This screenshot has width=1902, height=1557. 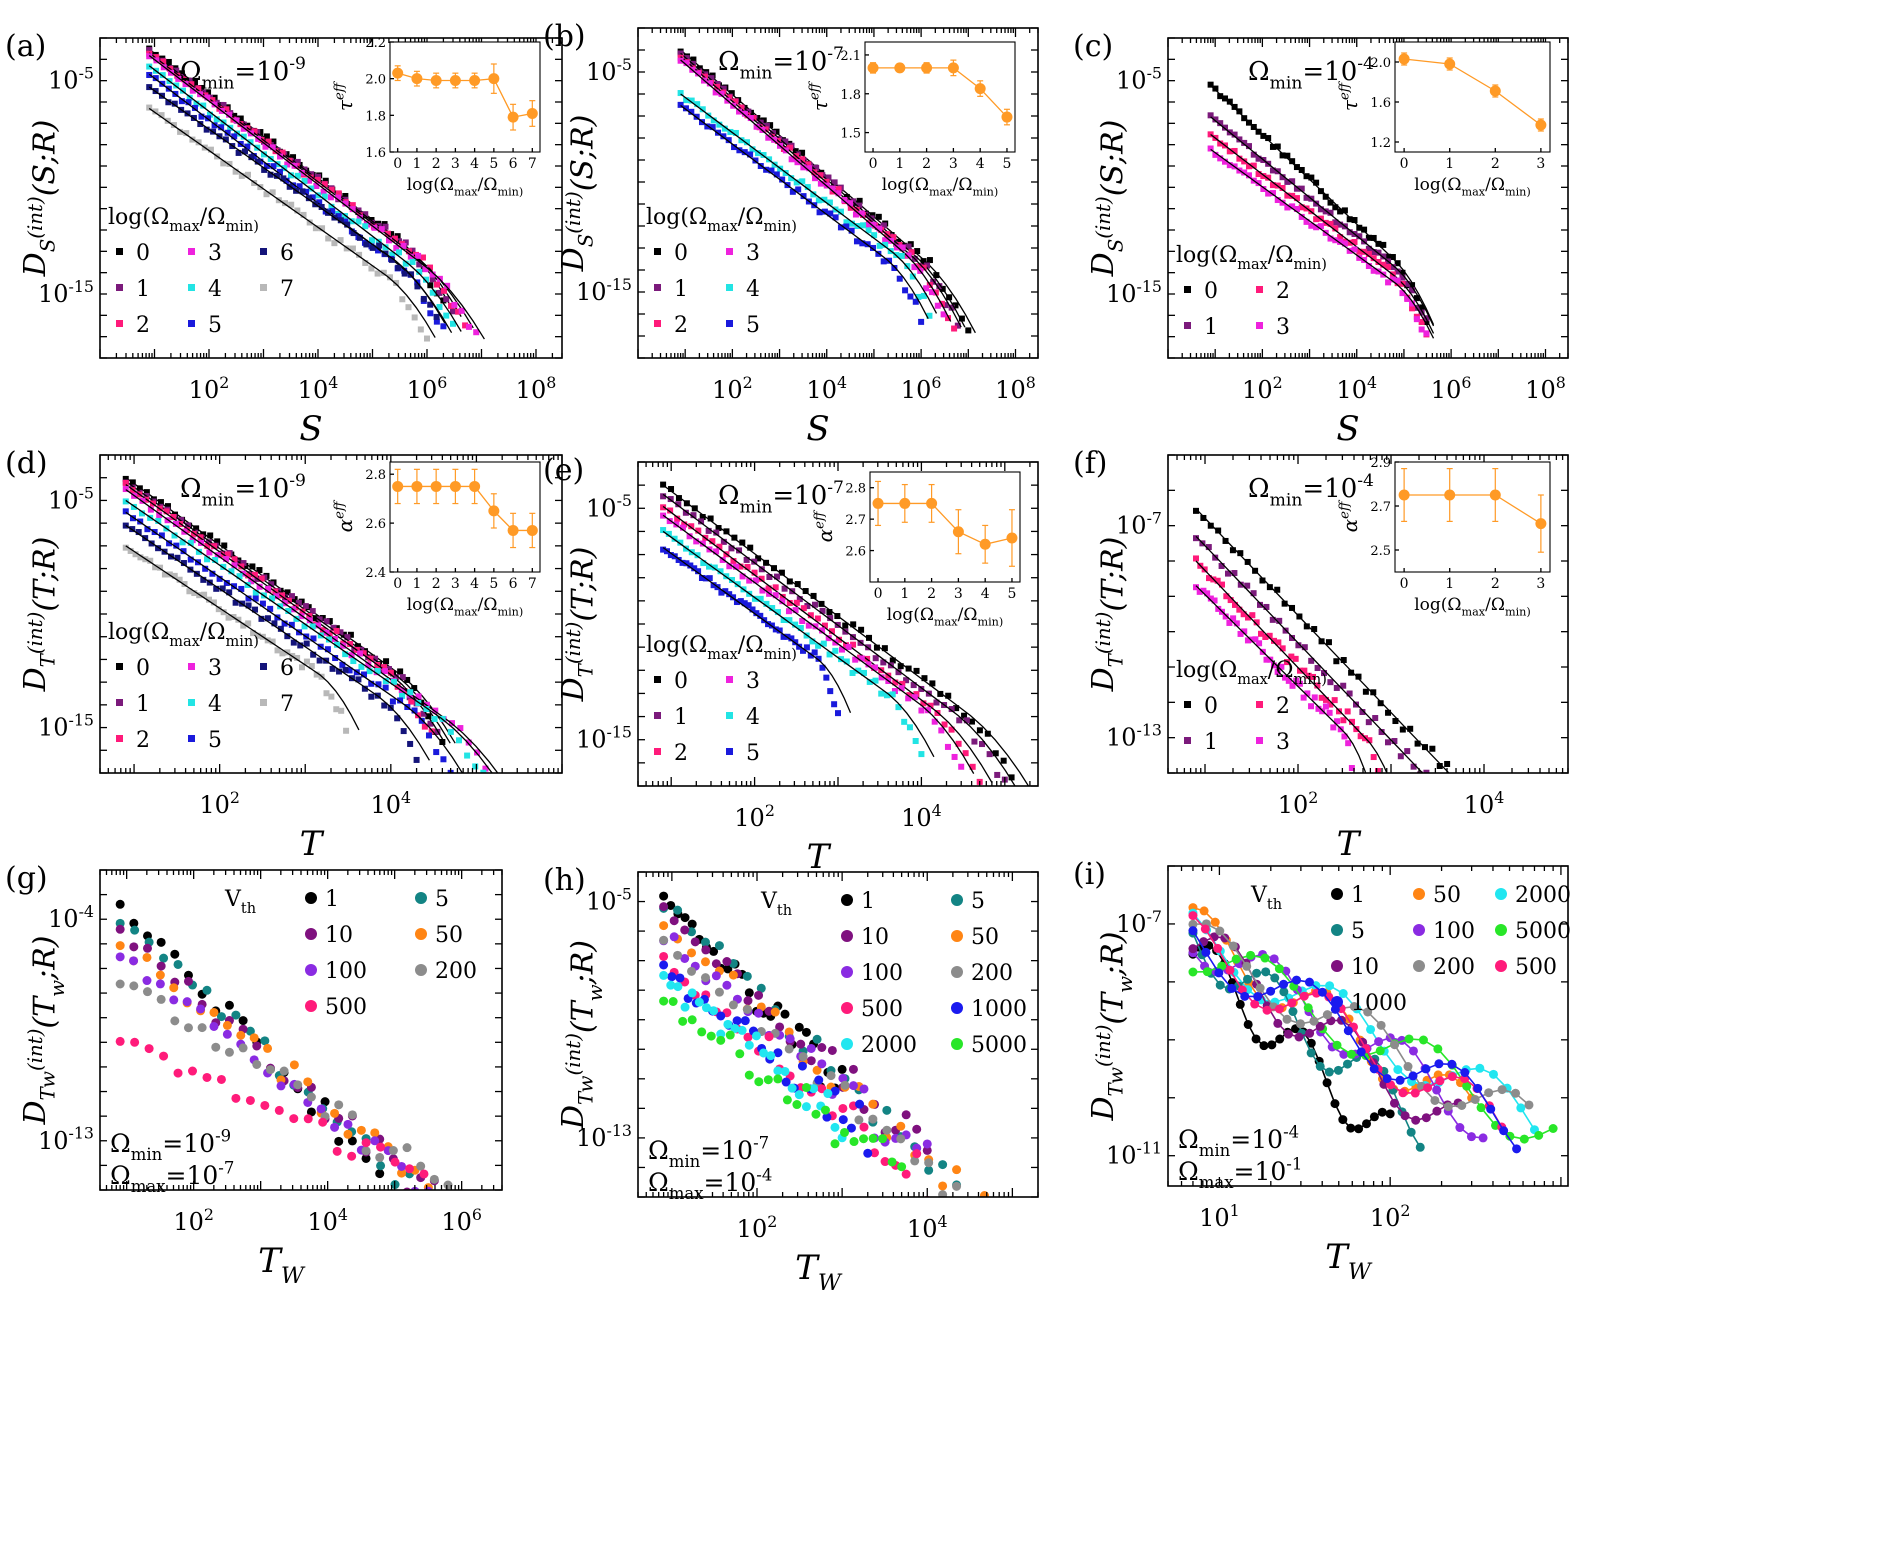 What do you see at coordinates (143, 704) in the screenshot?
I see `legend-label: 1` at bounding box center [143, 704].